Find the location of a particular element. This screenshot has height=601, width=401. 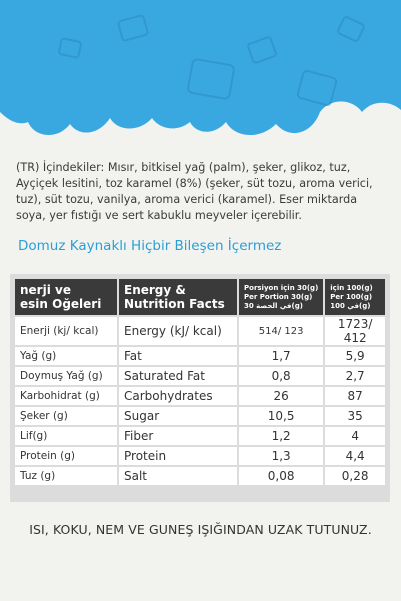

table-row: Protein (g) Protein 1,3 4,4 is located at coordinates (200, 456).